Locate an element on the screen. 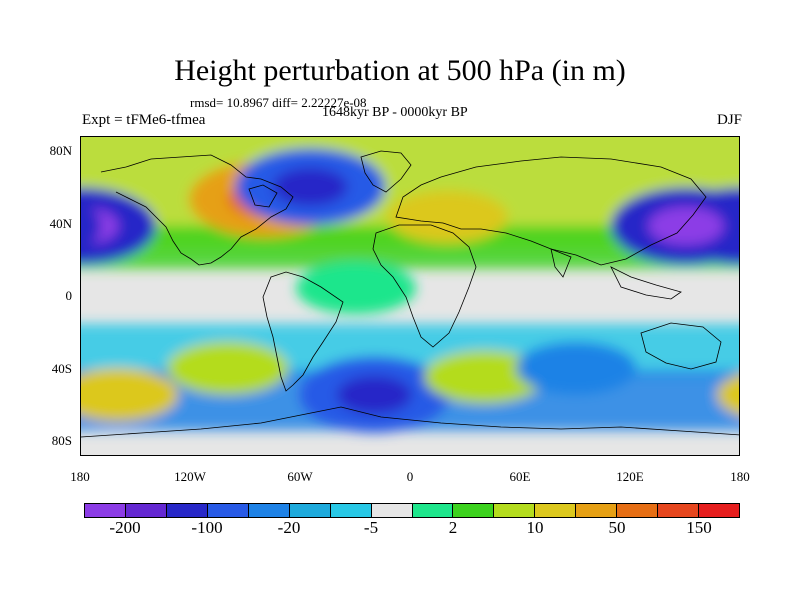 Image resolution: width=800 pixels, height=600 pixels. lon-label-0: 0 is located at coordinates (410, 476).